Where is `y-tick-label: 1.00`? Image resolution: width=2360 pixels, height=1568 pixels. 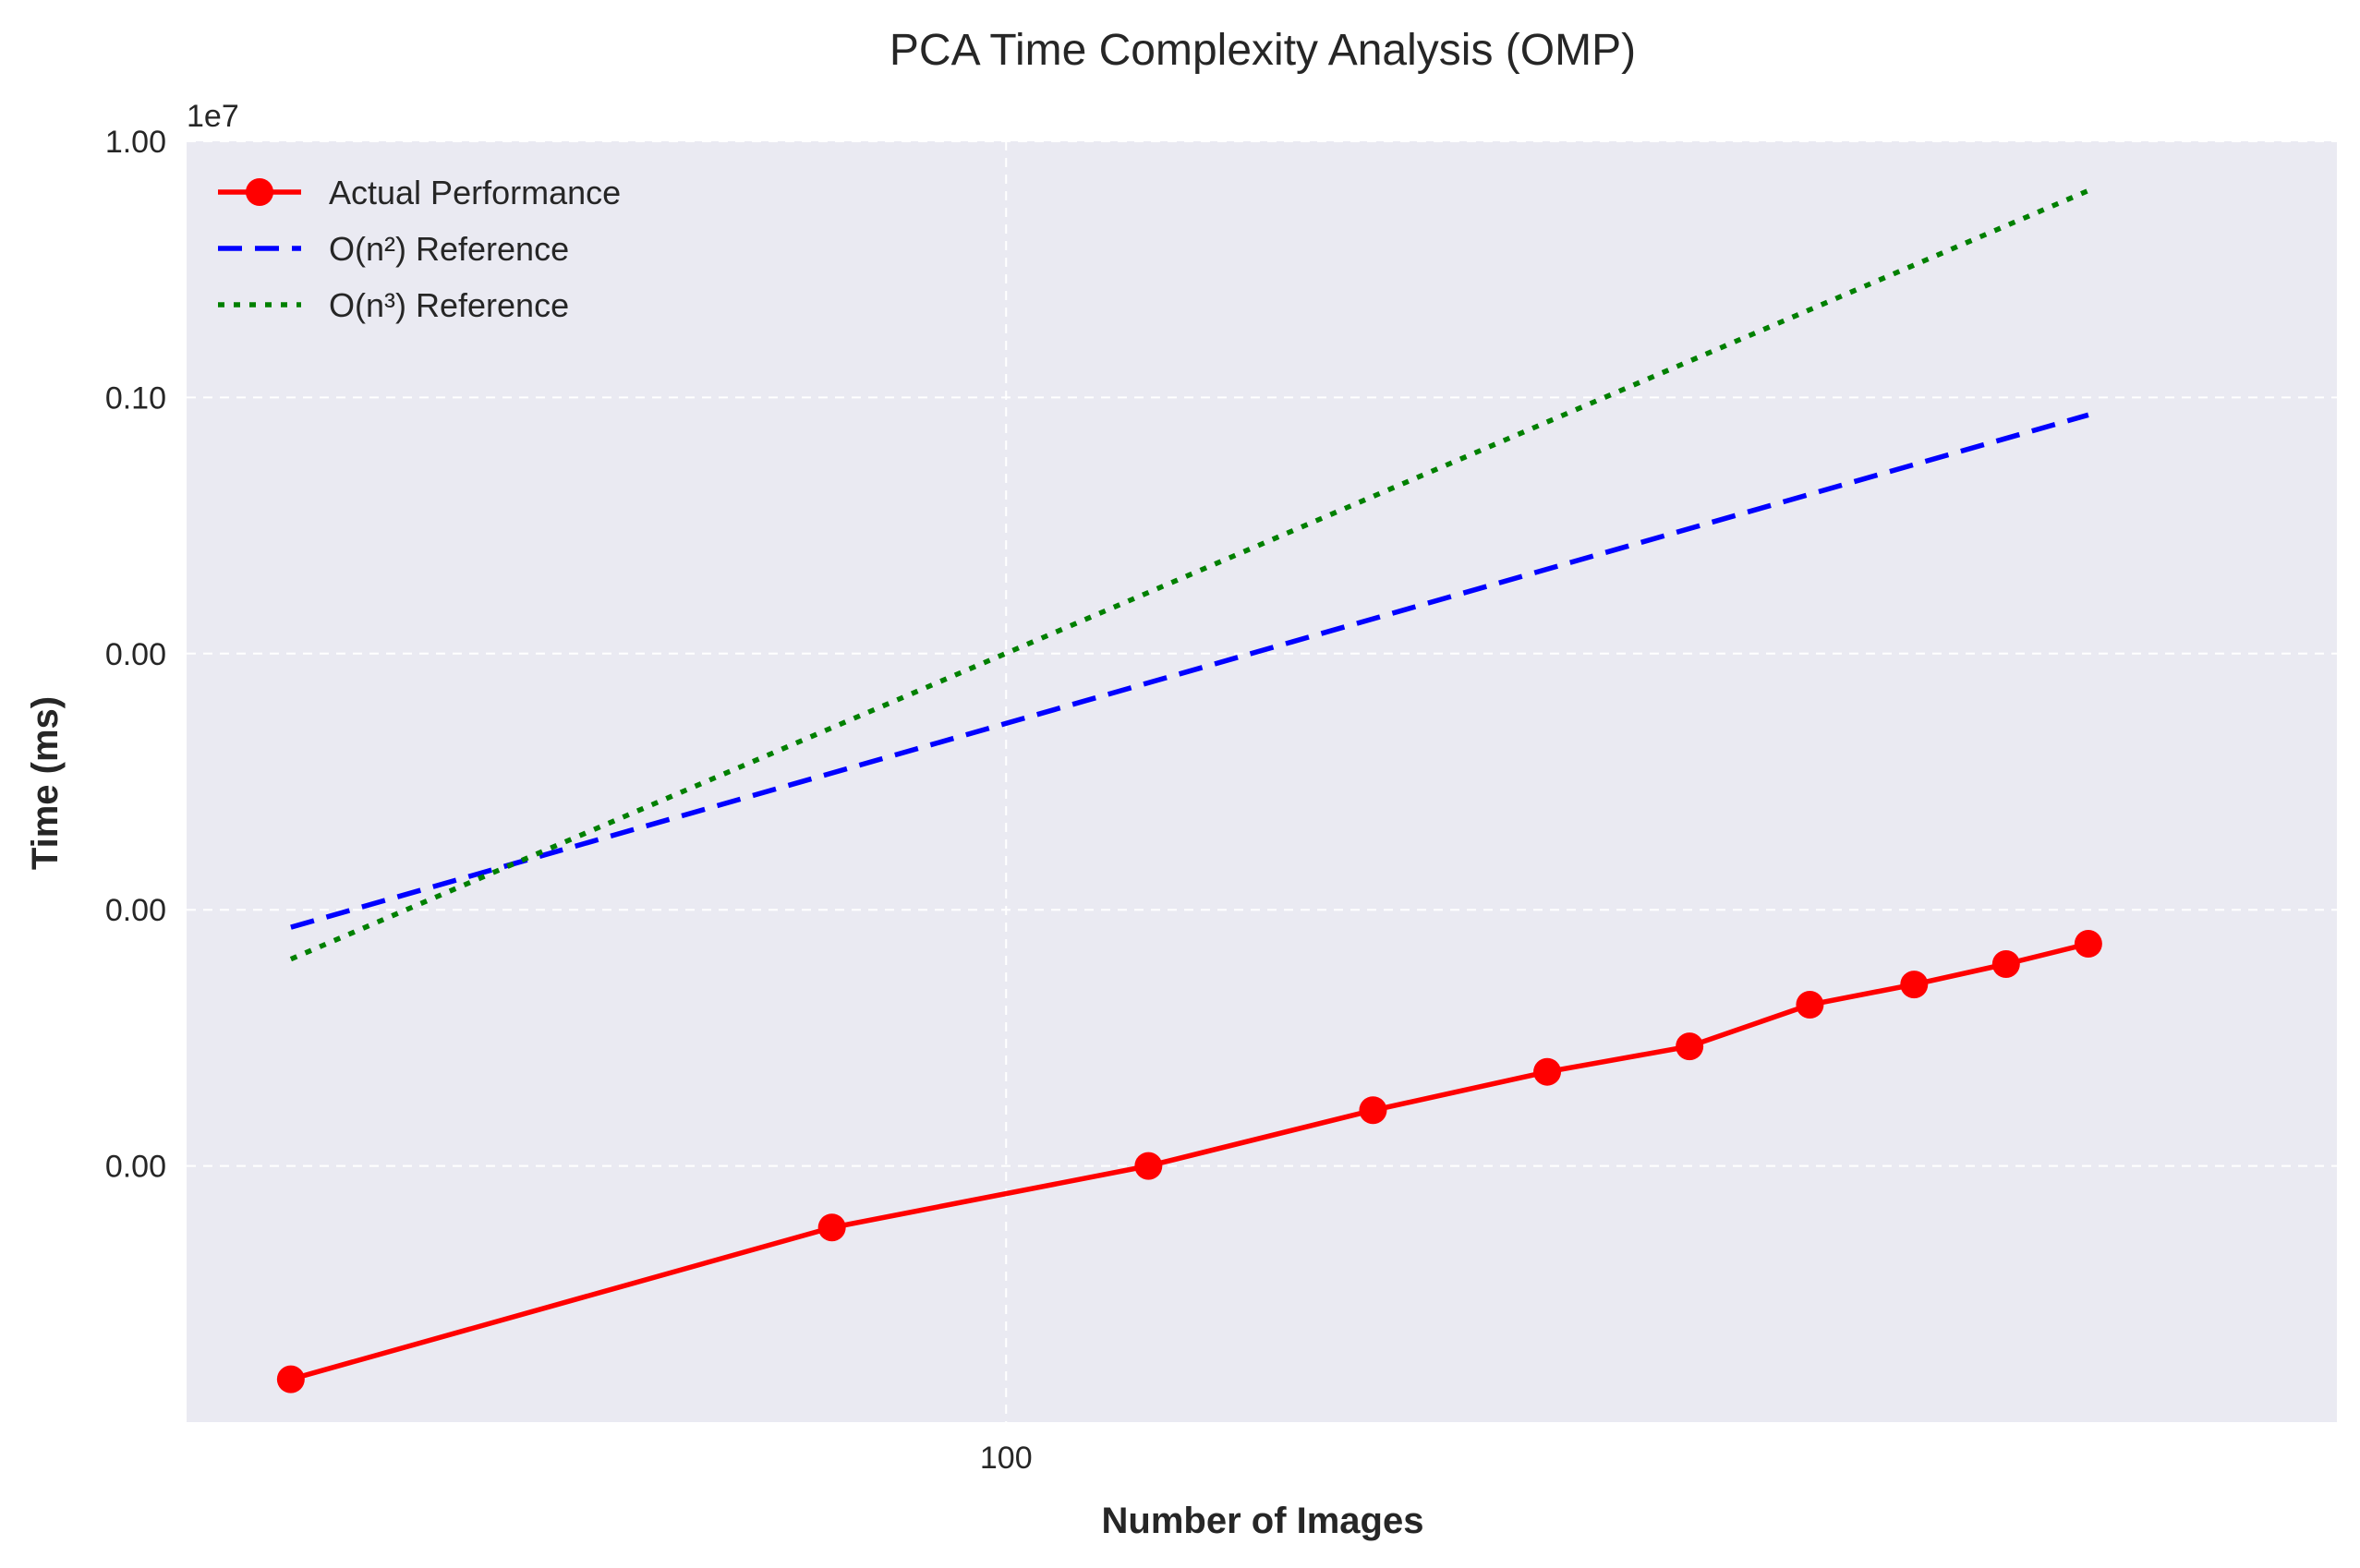
y-tick-label: 1.00 is located at coordinates (135, 142).